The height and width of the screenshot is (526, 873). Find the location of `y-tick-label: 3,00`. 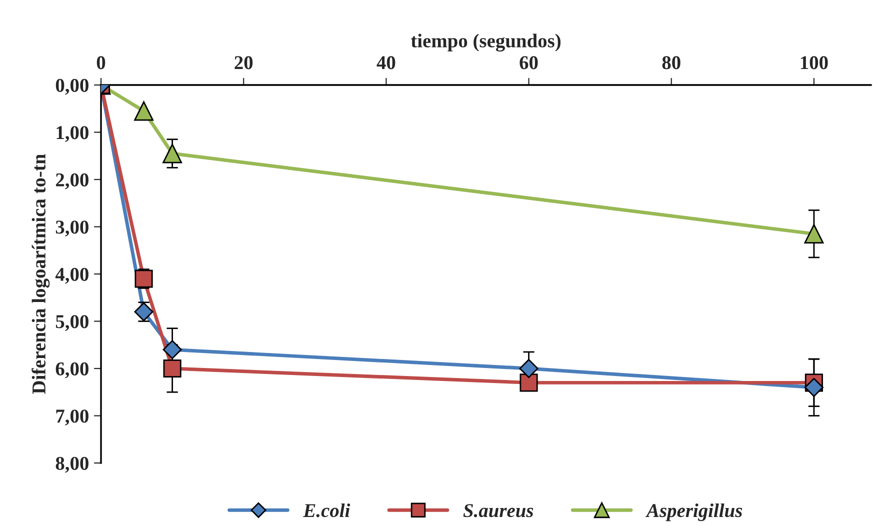

y-tick-label: 3,00 is located at coordinates (72, 228).